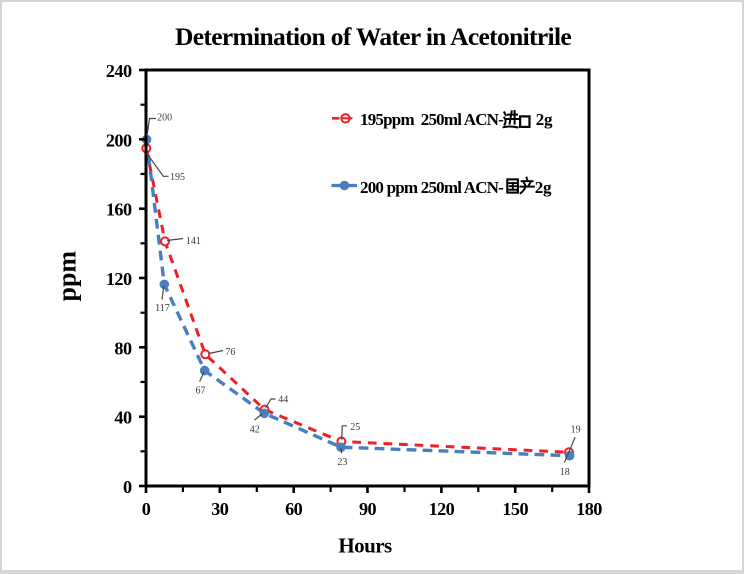 Image resolution: width=744 pixels, height=574 pixels. Describe the element at coordinates (368, 509) in the screenshot. I see `svg-text: 90` at that location.